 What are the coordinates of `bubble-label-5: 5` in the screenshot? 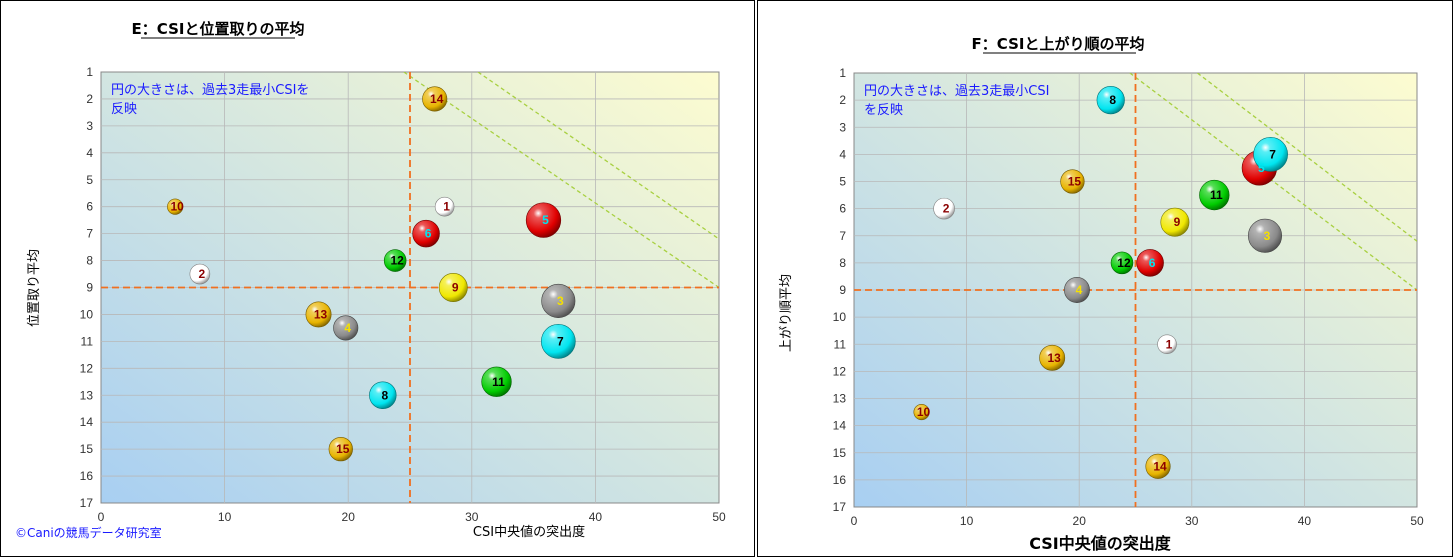 It's located at (1261, 168).